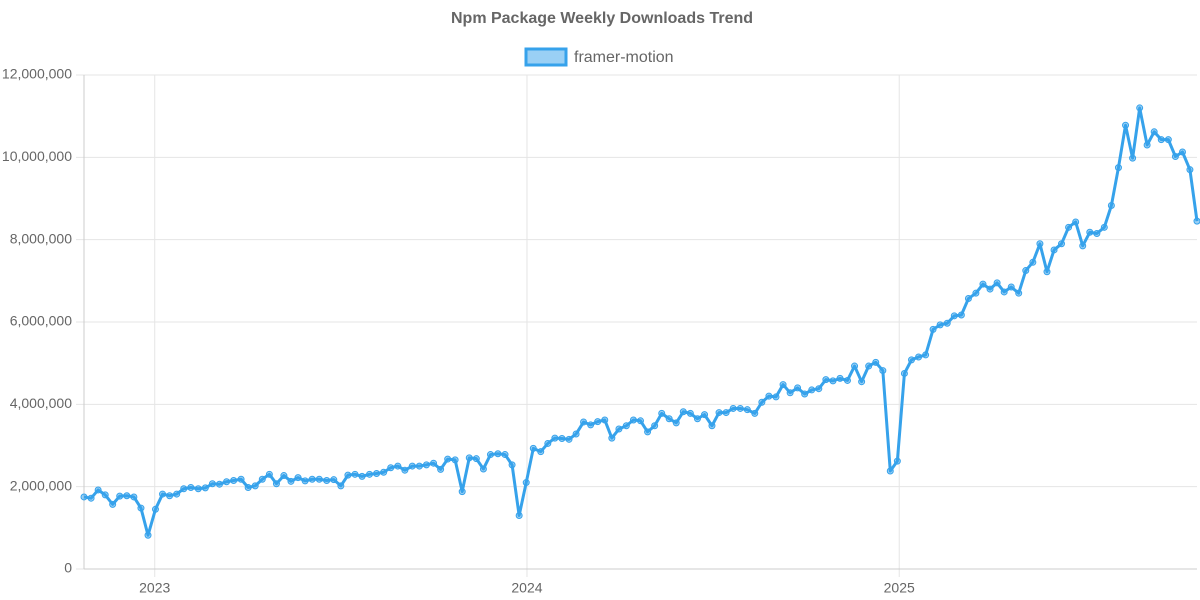  What do you see at coordinates (154, 588) in the screenshot?
I see `x-tick-label: 2023` at bounding box center [154, 588].